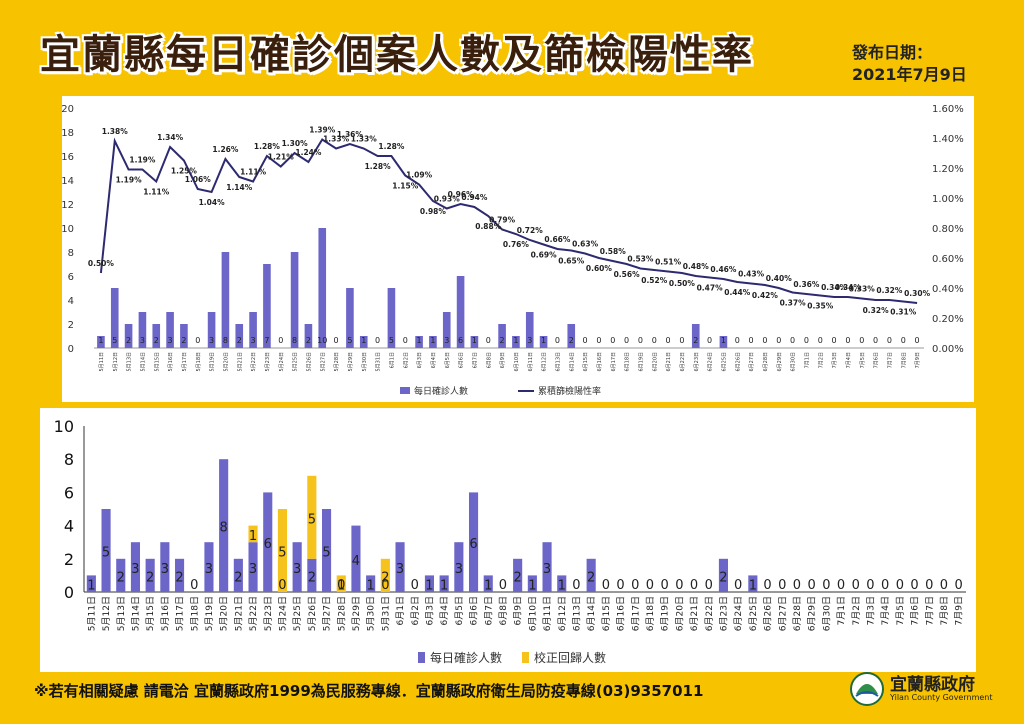  Describe the element at coordinates (518, 610) in the screenshot. I see `x-tick-label: 6月9日` at that location.